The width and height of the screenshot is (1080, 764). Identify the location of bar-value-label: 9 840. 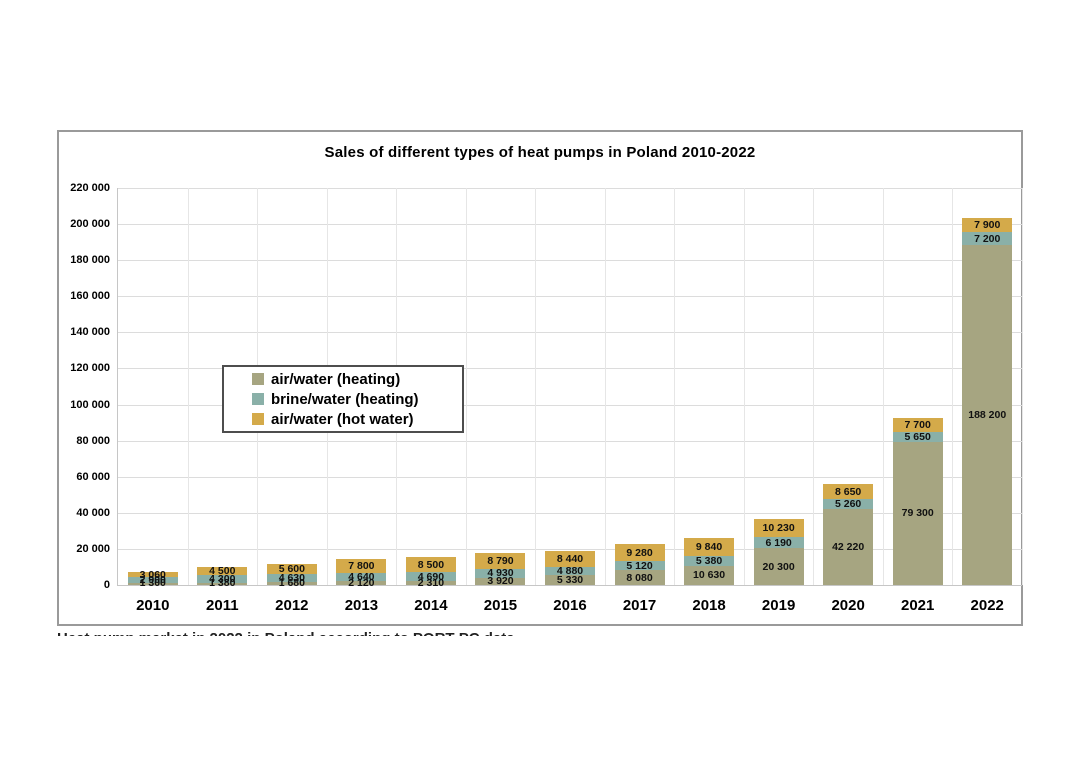
(709, 547).